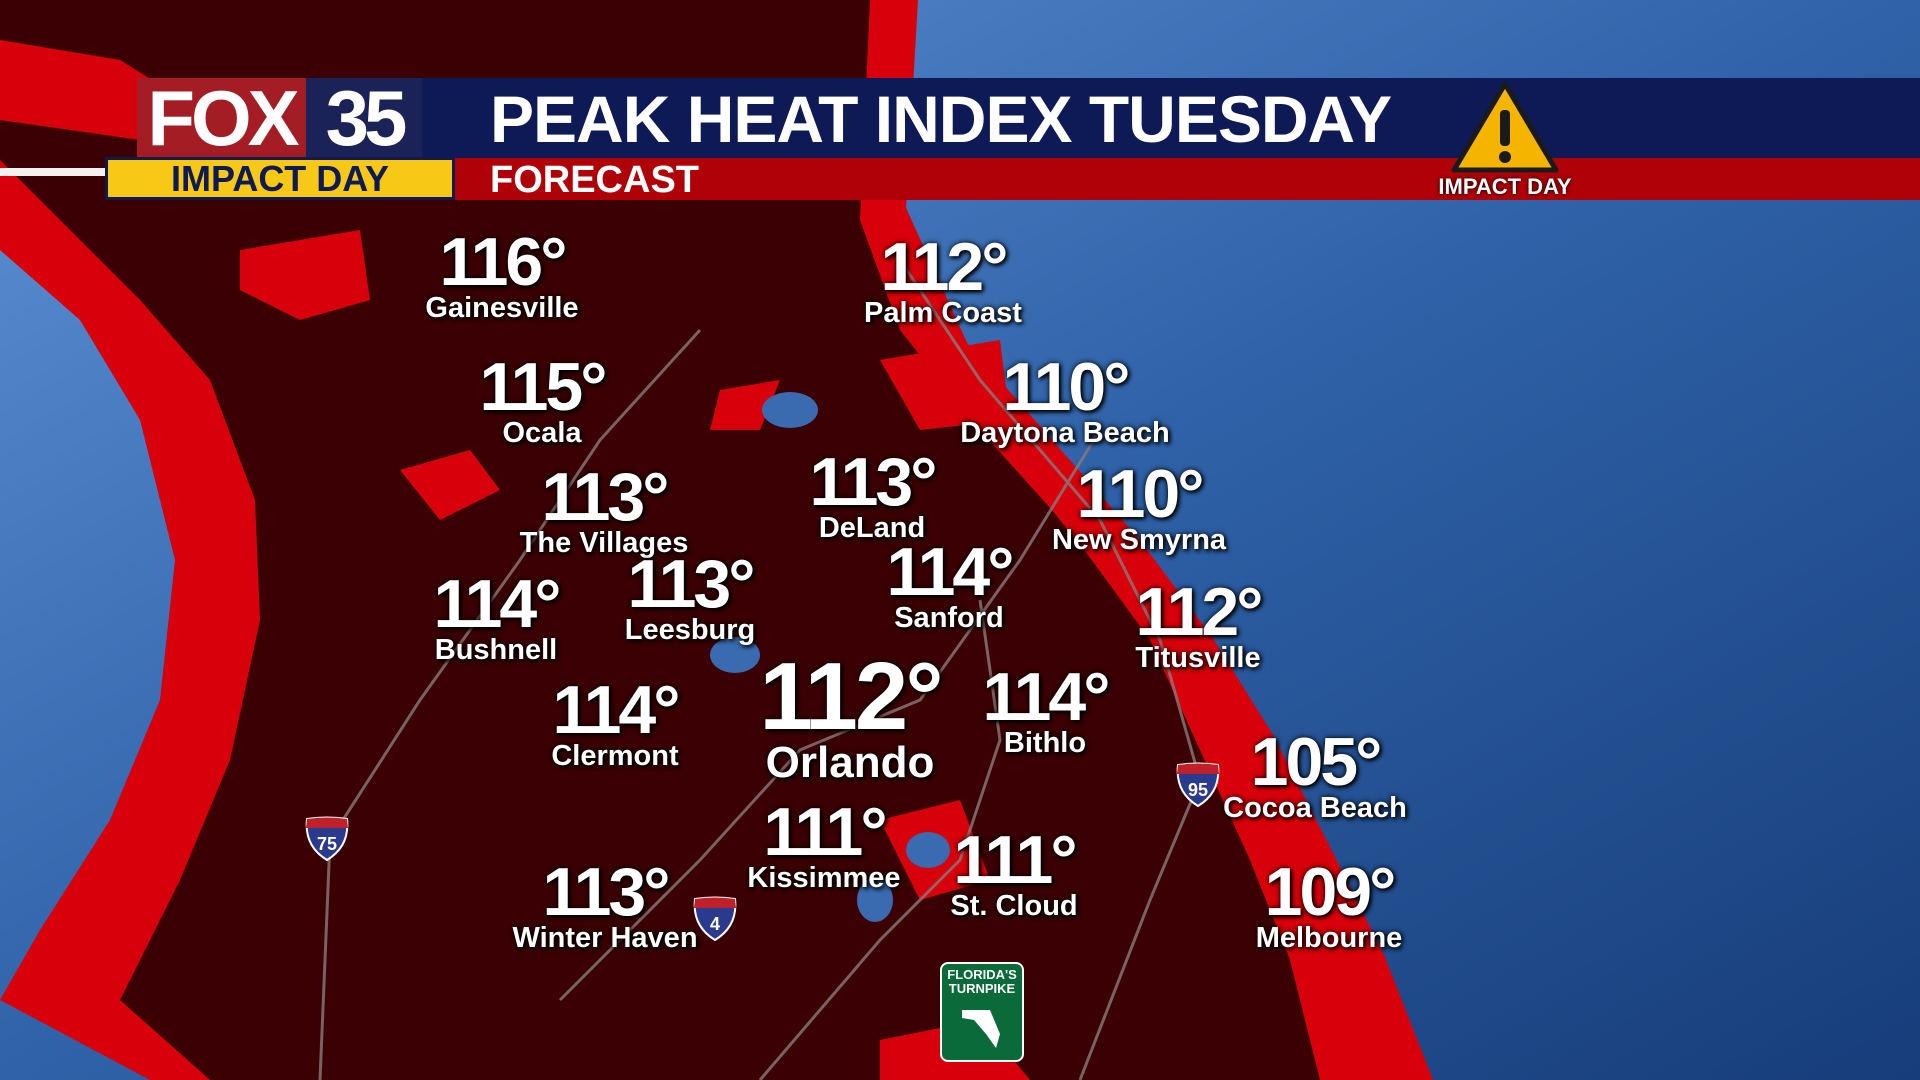 The height and width of the screenshot is (1080, 1920). I want to click on city-name: Leesburg, so click(690, 630).